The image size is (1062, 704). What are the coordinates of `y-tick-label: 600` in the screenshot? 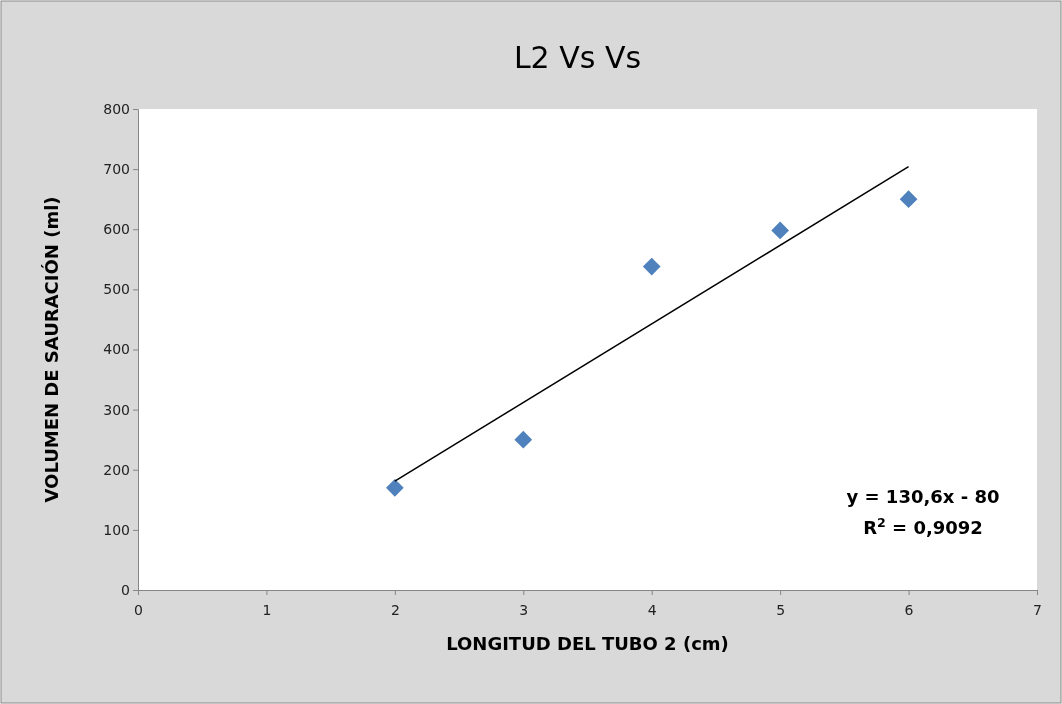 It's located at (116, 229).